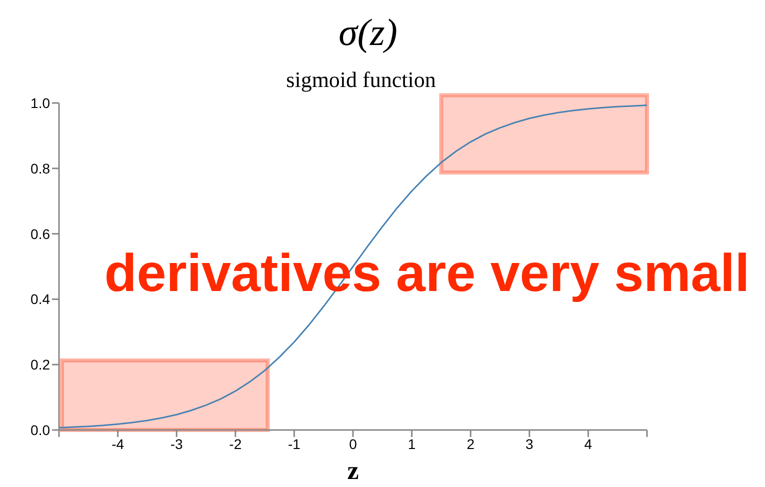  Describe the element at coordinates (40, 102) in the screenshot. I see `y-tick-label: 1.0` at that location.